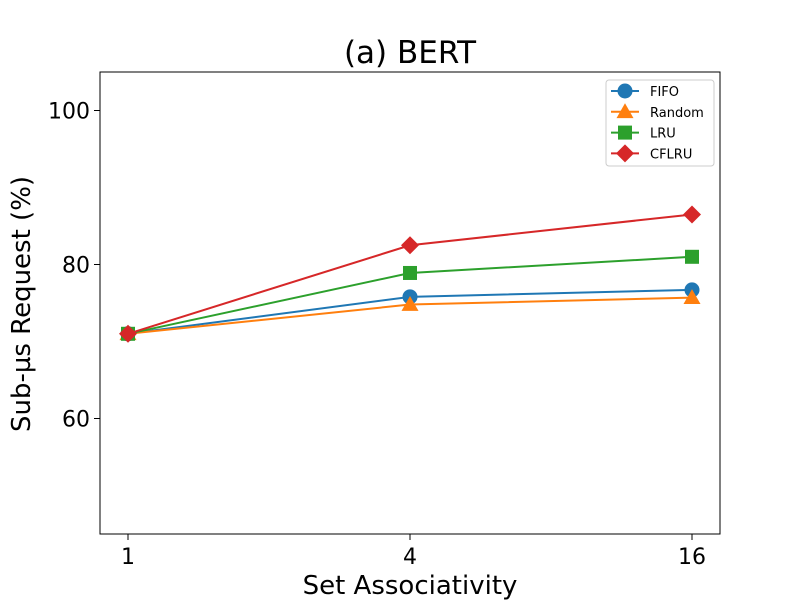 This screenshot has height=600, width=800. I want to click on y-tick-label: 100, so click(69, 112).